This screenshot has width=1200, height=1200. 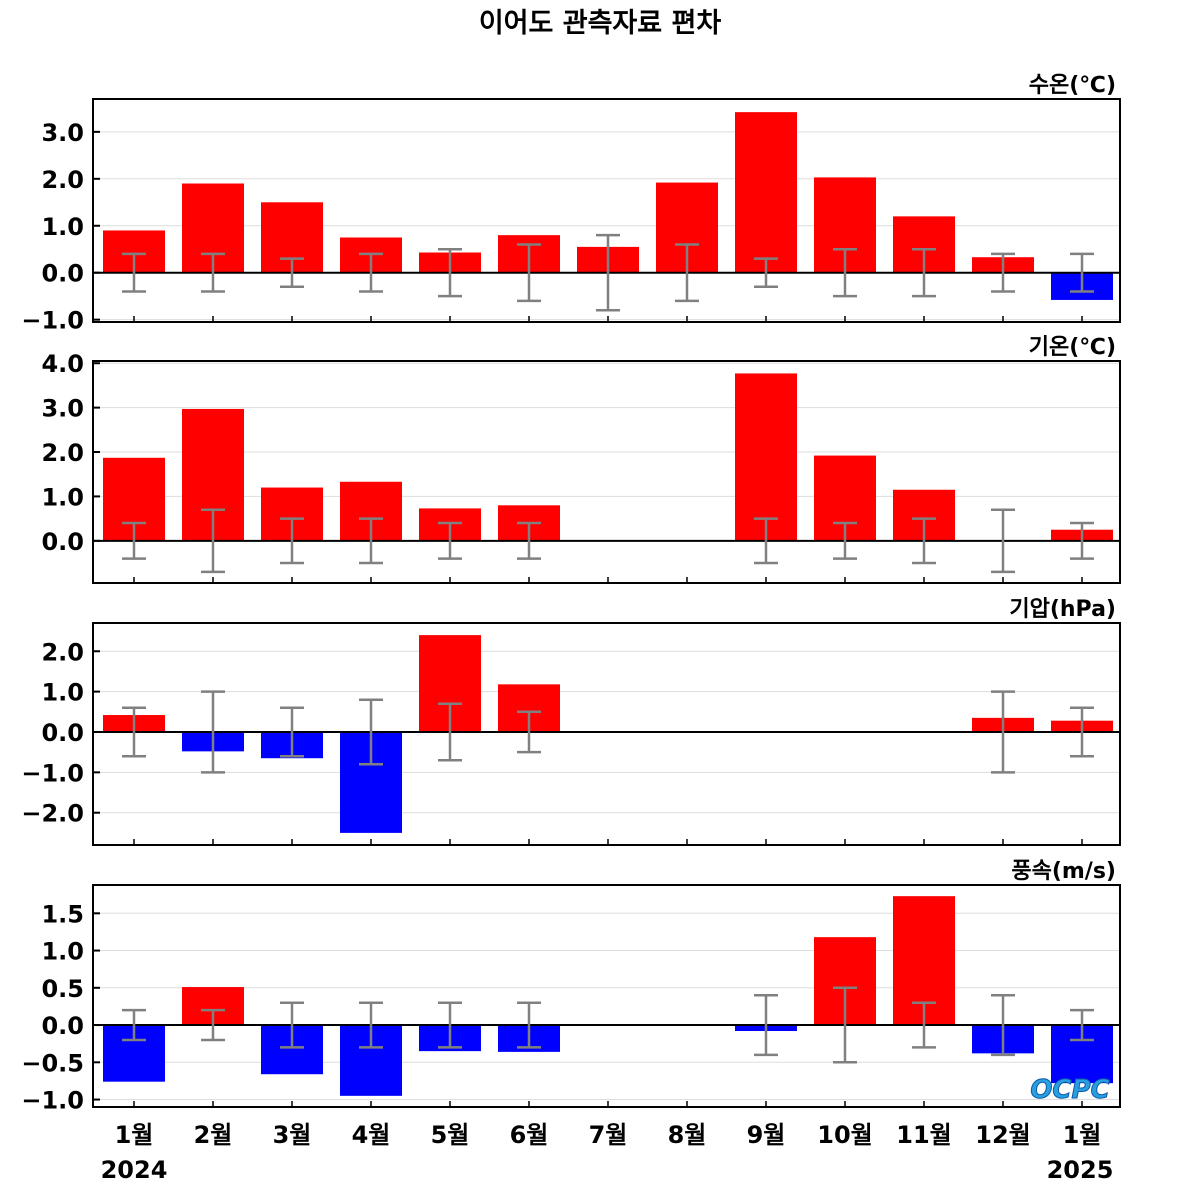 I want to click on x-tick-label: 8월, so click(x=687, y=1135).